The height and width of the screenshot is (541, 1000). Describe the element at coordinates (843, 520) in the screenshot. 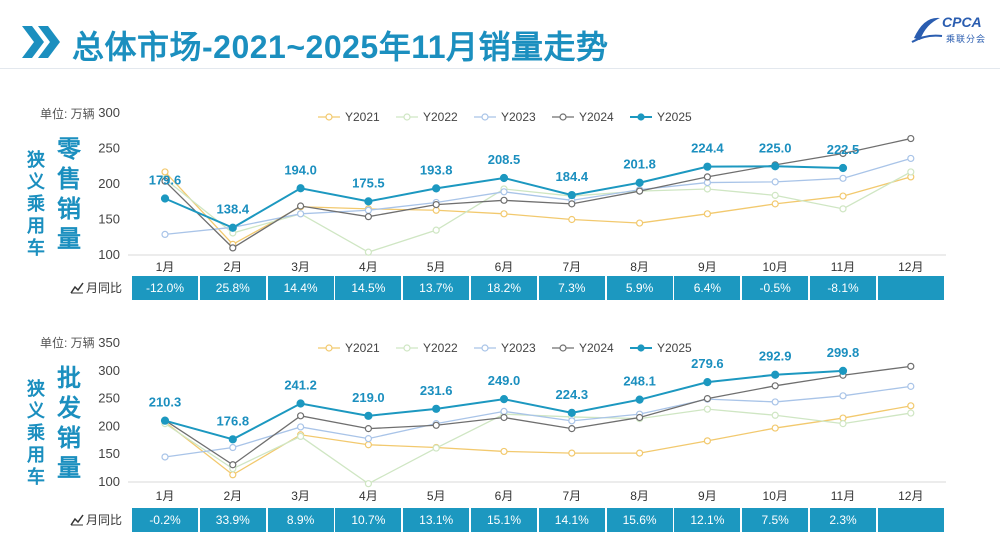

I see `yoy-cell: 2.3%` at that location.